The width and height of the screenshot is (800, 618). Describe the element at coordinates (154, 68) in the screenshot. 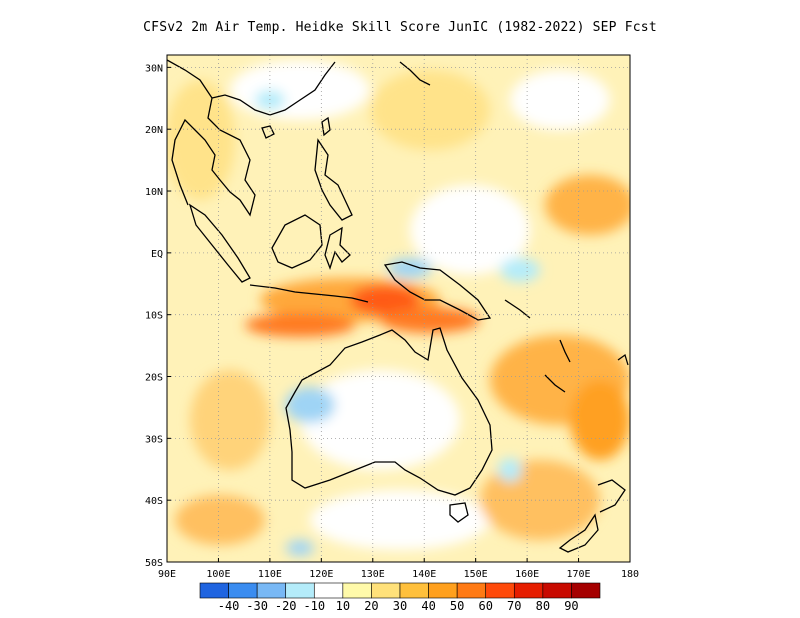

I see `lat-tick-label: 30N` at that location.